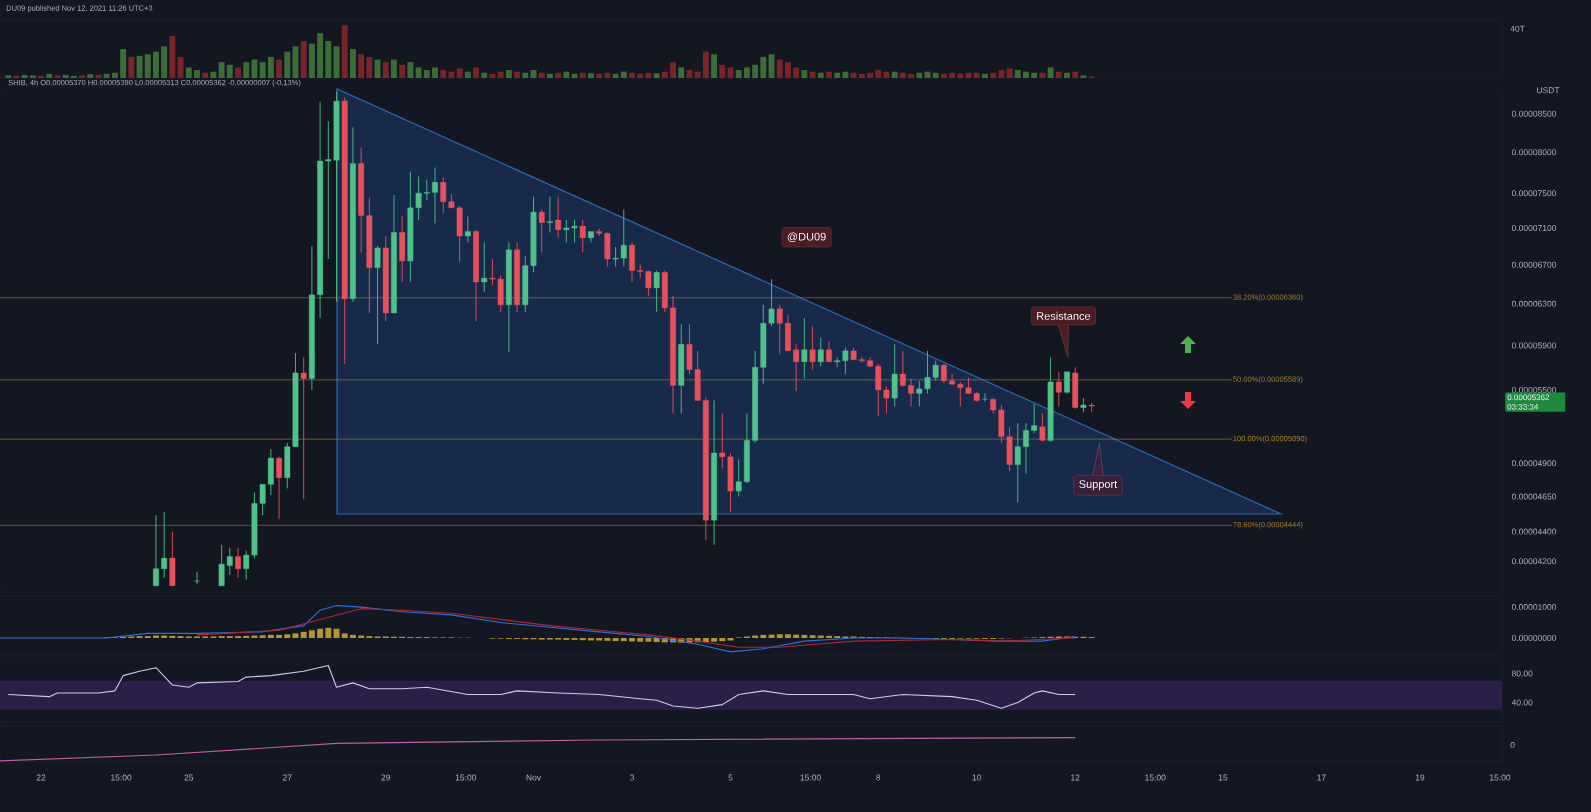  What do you see at coordinates (631, 777) in the screenshot?
I see `x-tick-label: 3` at bounding box center [631, 777].